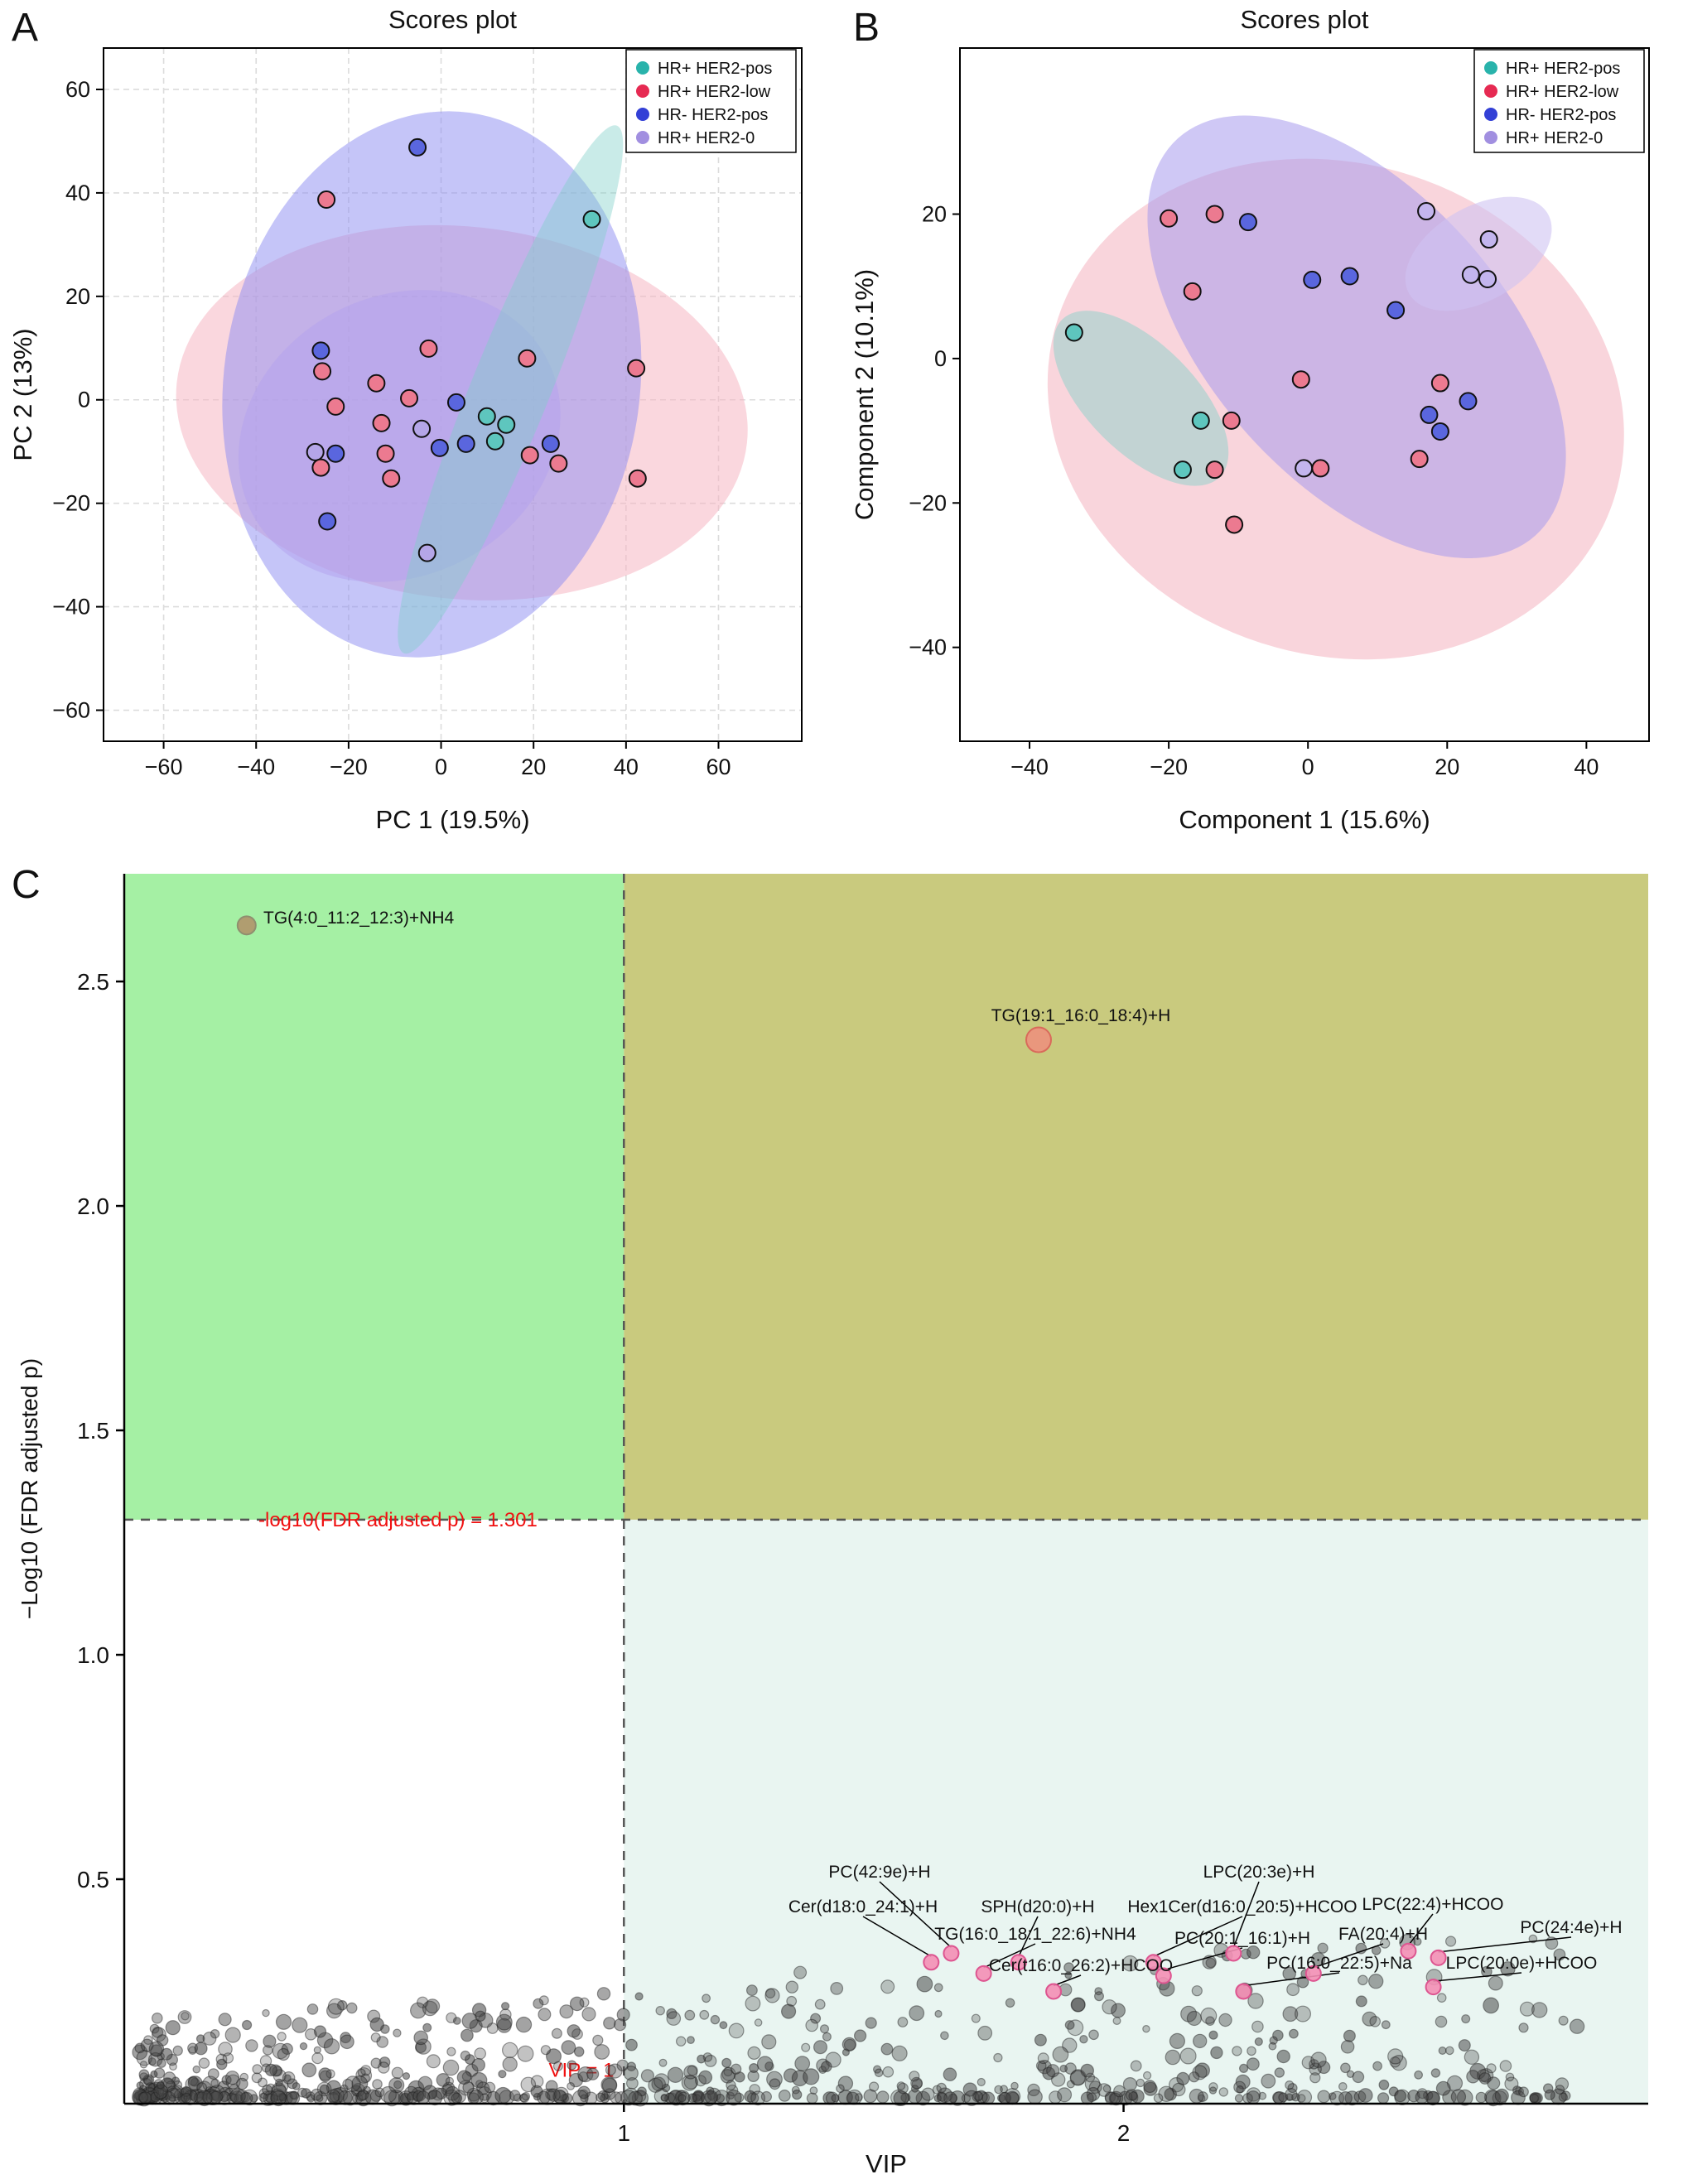  Describe the element at coordinates (462, 384) in the screenshot. I see `confidence-ellipses` at that location.